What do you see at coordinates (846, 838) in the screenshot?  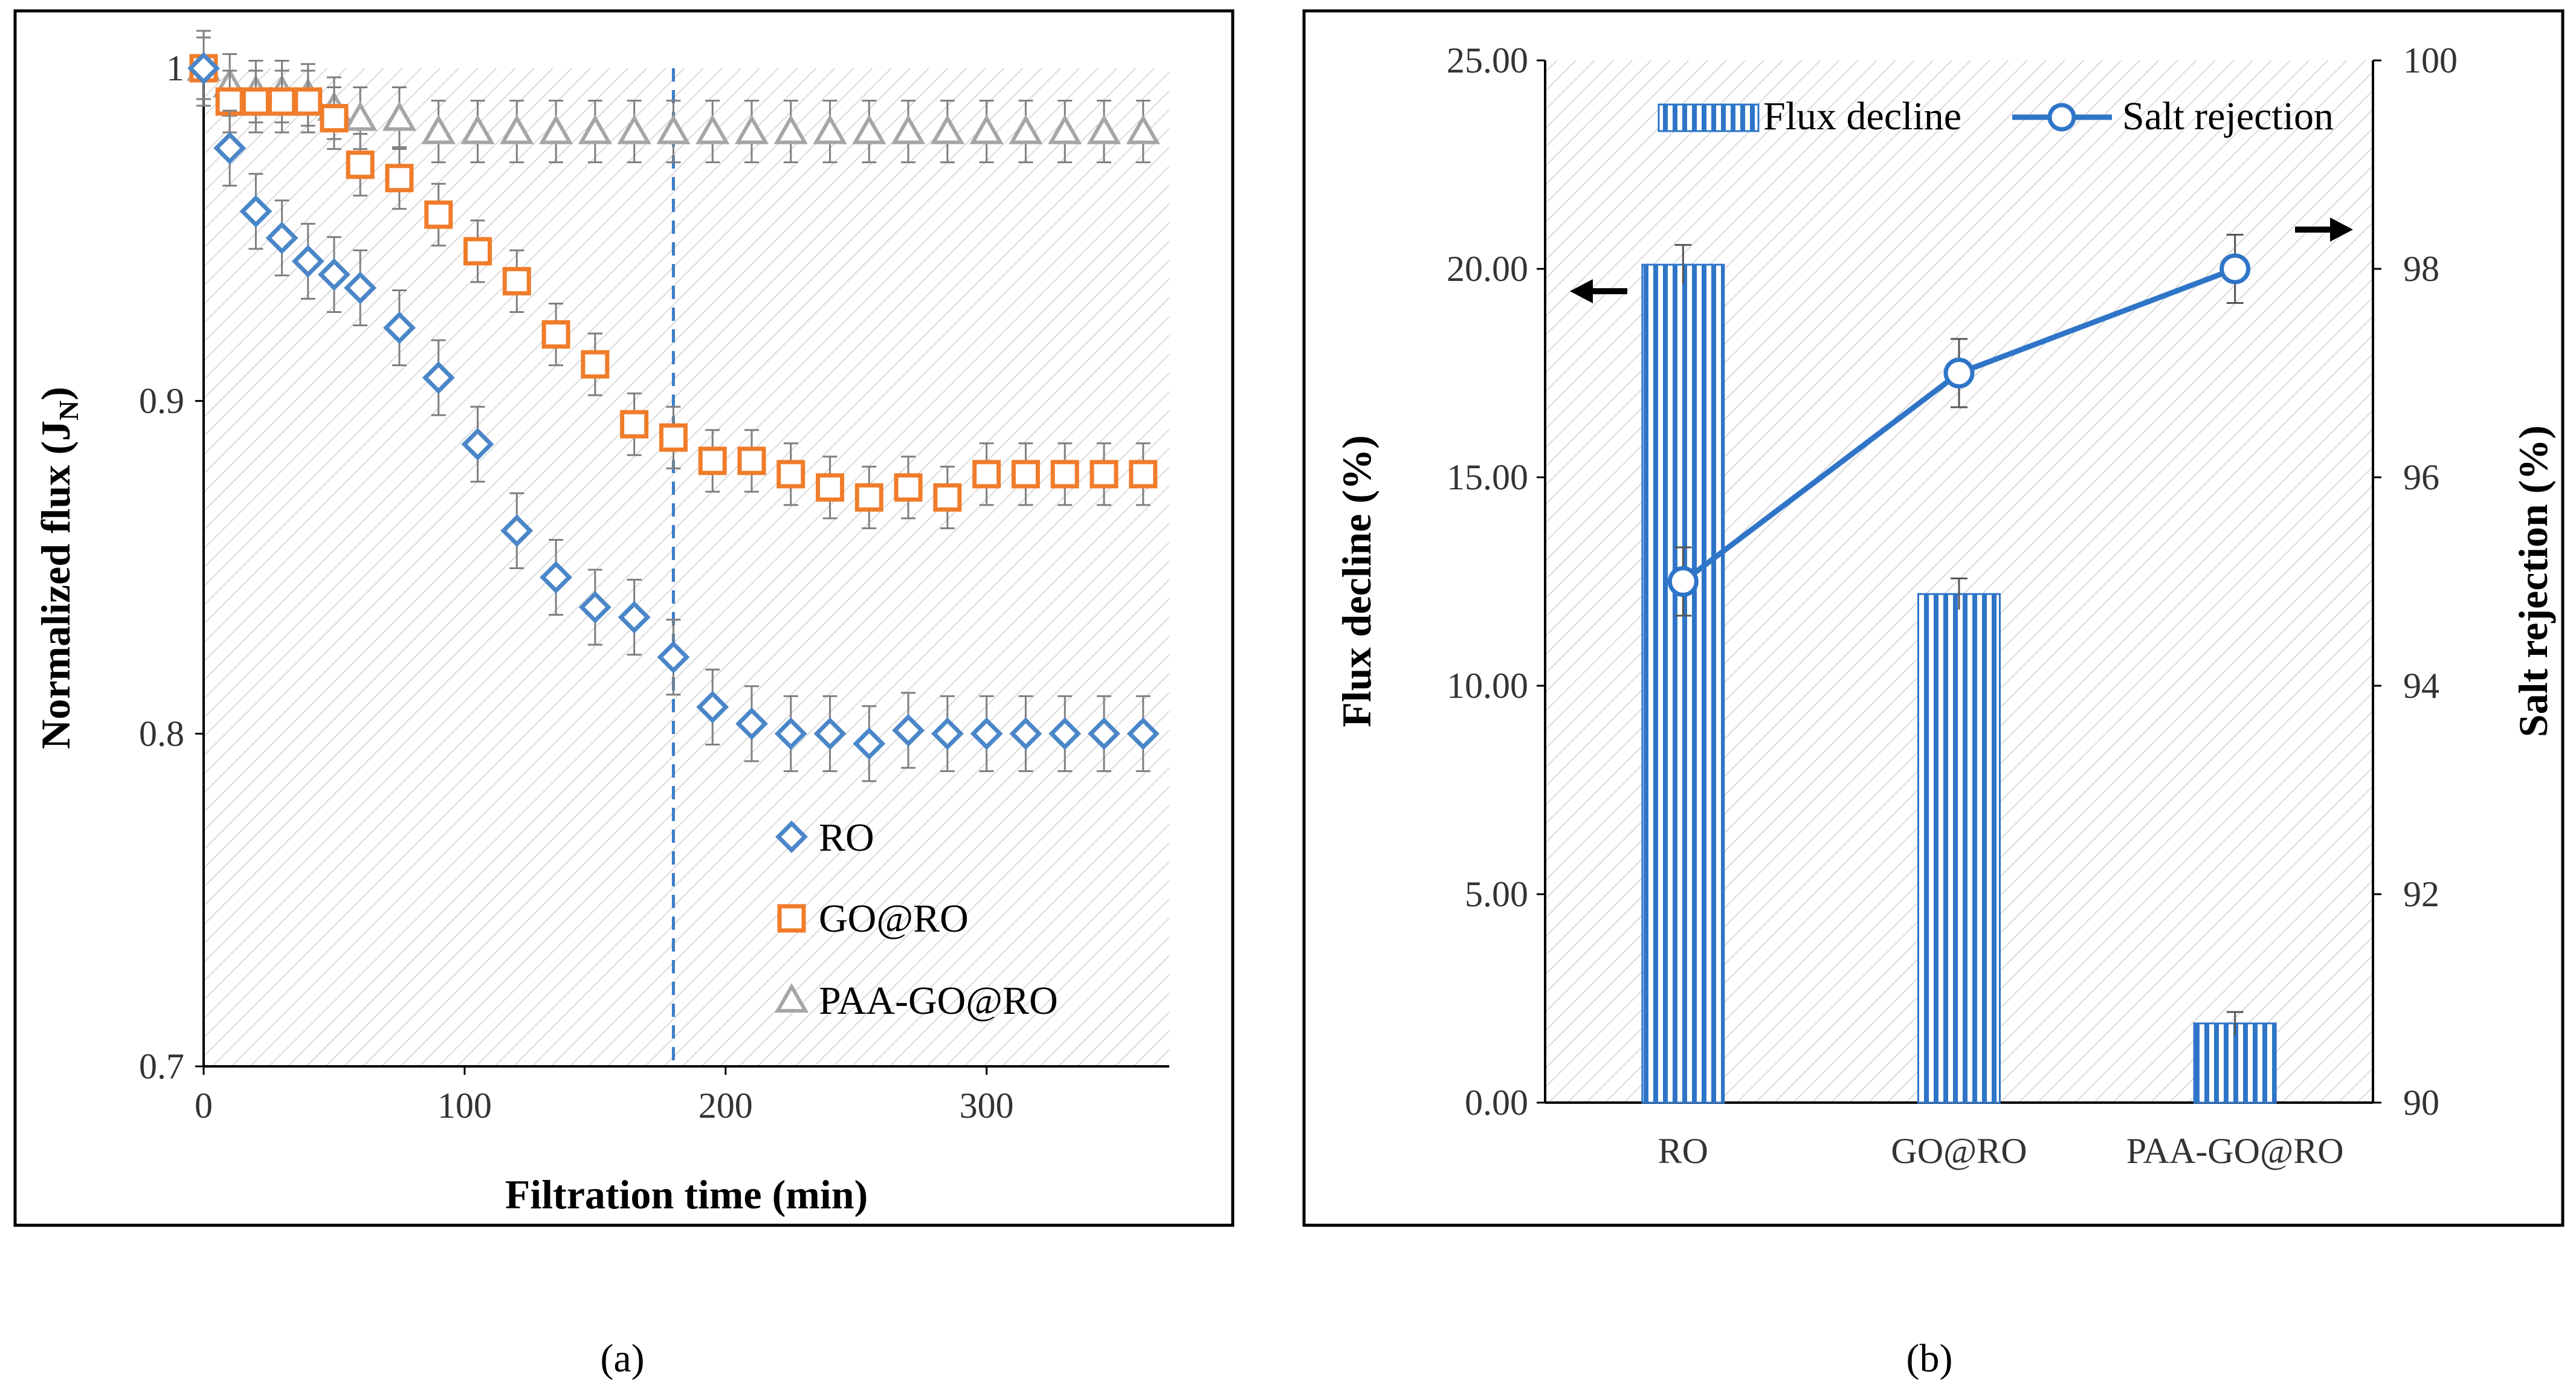 I see `legend-label-ro: RO` at bounding box center [846, 838].